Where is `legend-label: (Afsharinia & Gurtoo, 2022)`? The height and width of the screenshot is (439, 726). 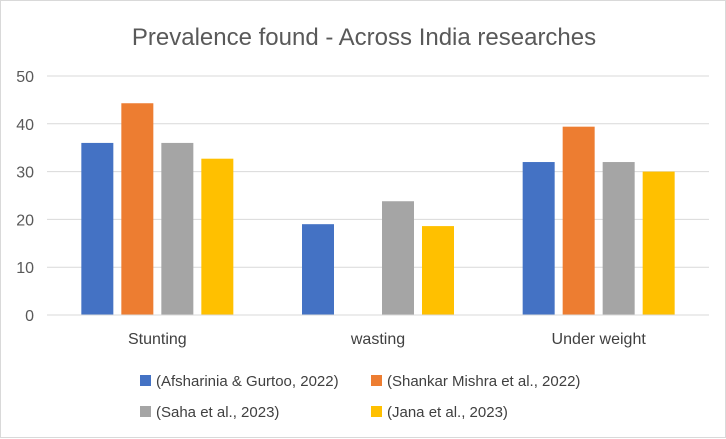 legend-label: (Afsharinia & Gurtoo, 2022) is located at coordinates (247, 381).